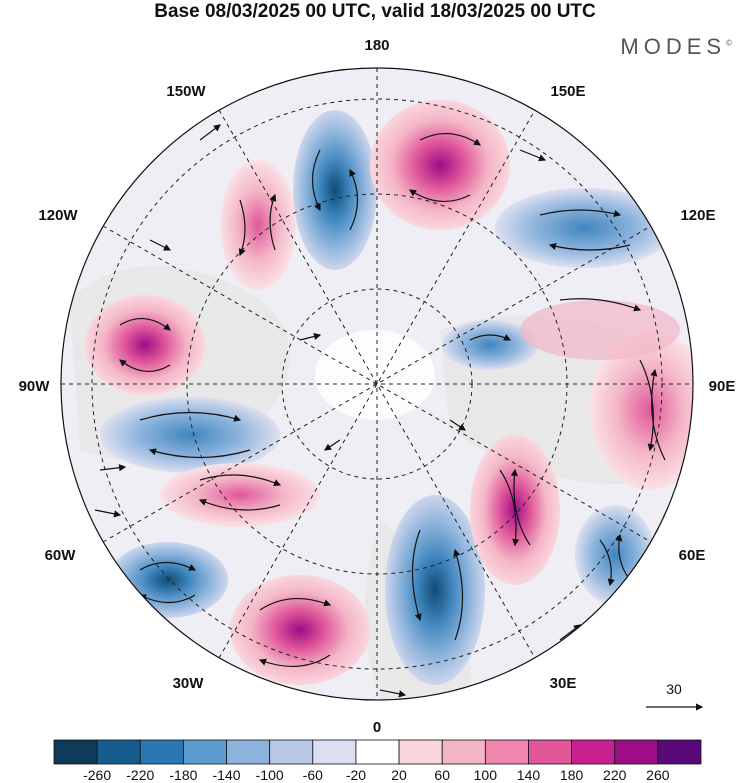 The height and width of the screenshot is (783, 750). What do you see at coordinates (140, 775) in the screenshot?
I see `colorbar-tick-label: -220` at bounding box center [140, 775].